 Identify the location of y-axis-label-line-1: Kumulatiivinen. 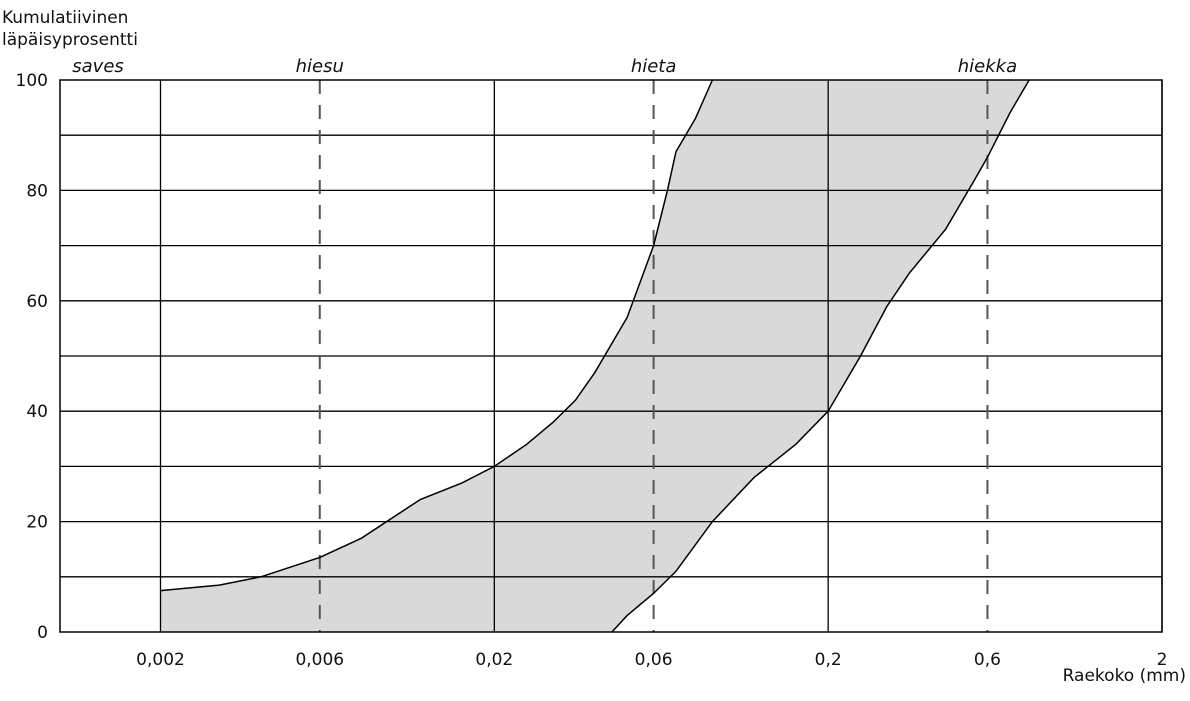
(65, 18).